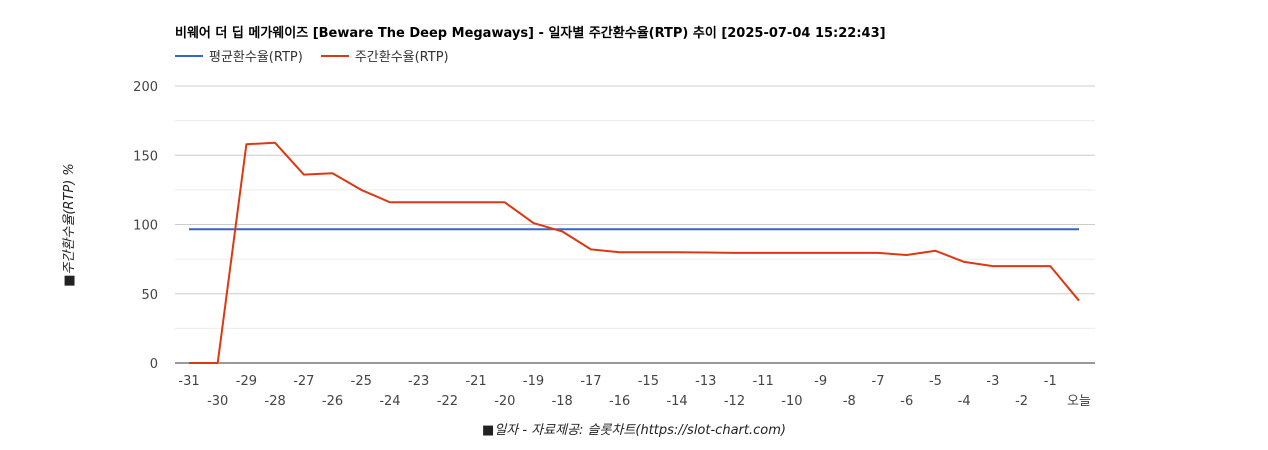 Image resolution: width=1268 pixels, height=450 pixels. I want to click on x-tick-label: -10, so click(791, 401).